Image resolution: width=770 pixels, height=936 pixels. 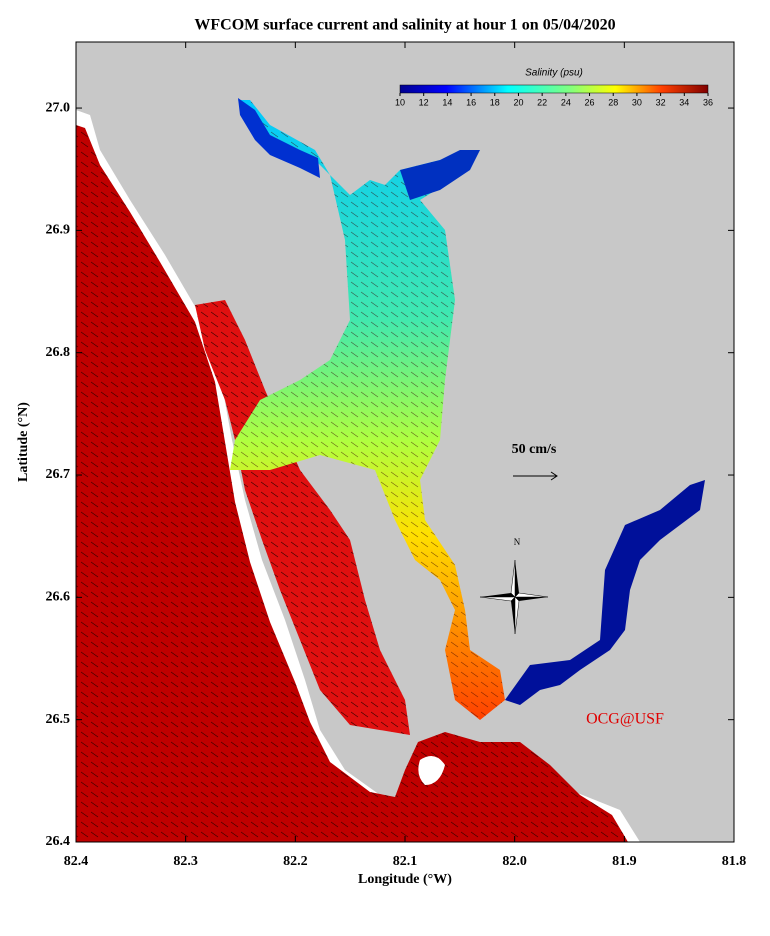 What do you see at coordinates (517, 542) in the screenshot?
I see `north-label: N` at bounding box center [517, 542].